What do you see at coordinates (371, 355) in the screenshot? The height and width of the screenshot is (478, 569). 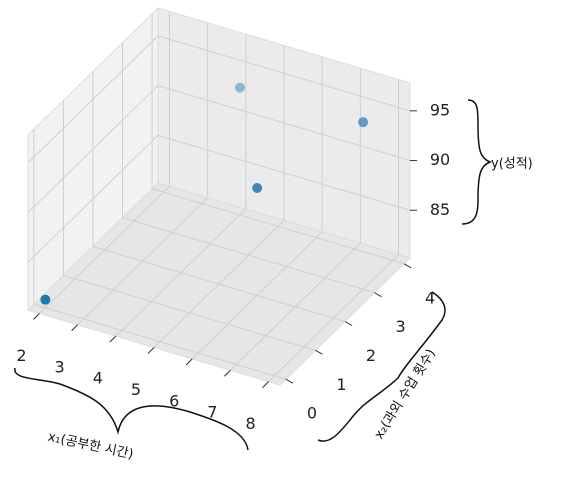 I see `y-tick-label: 2` at bounding box center [371, 355].